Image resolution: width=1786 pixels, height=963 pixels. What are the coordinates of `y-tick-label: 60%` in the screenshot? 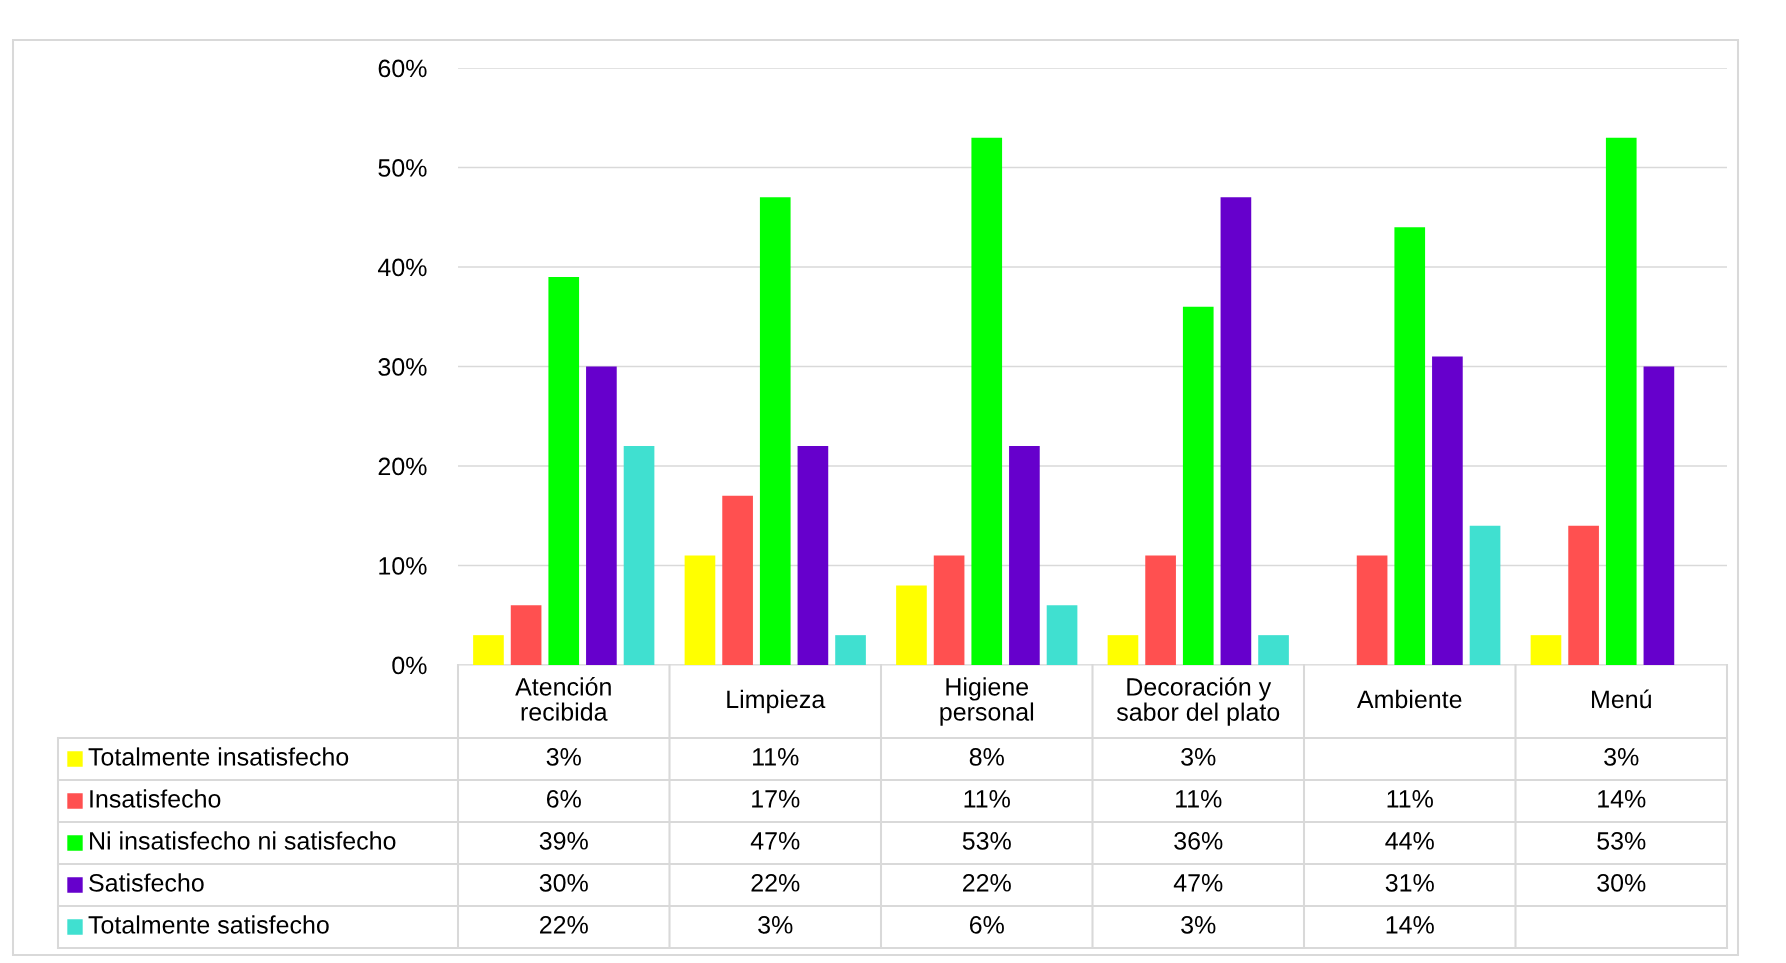 It's located at (402, 68).